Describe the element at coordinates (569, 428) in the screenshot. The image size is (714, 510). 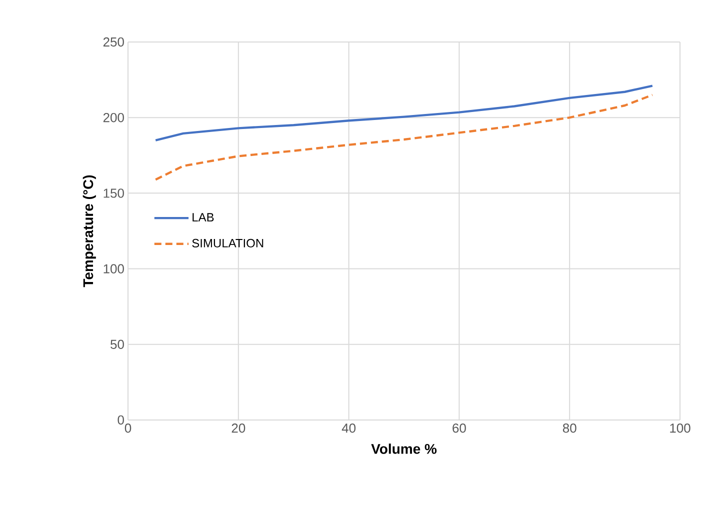
I see `x-tick-label: 80` at that location.